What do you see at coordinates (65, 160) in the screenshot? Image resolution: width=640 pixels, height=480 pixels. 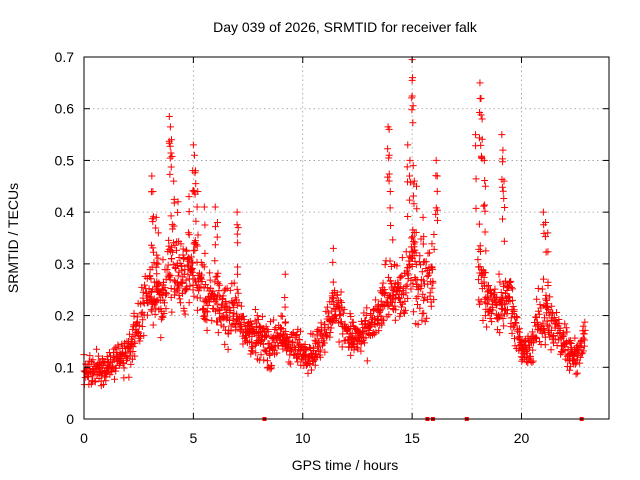 I see `y-tick-label: 0.5` at bounding box center [65, 160].